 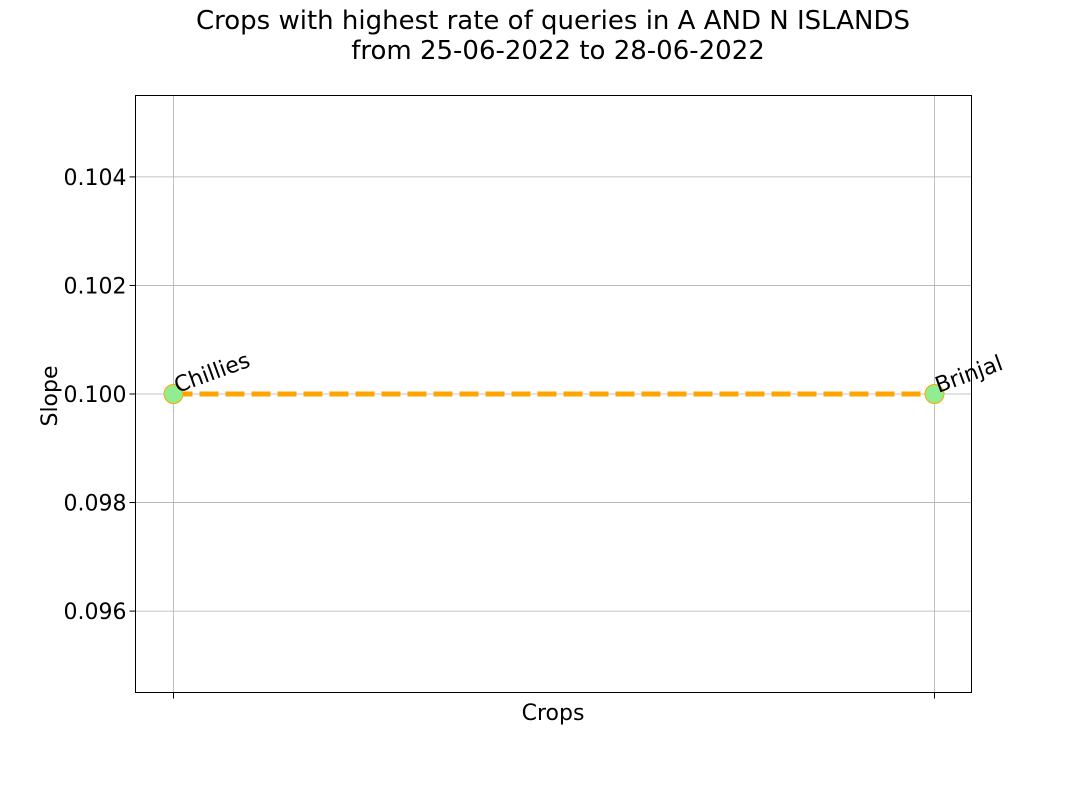 I want to click on y-tick-label: 0.102, so click(x=95, y=286).